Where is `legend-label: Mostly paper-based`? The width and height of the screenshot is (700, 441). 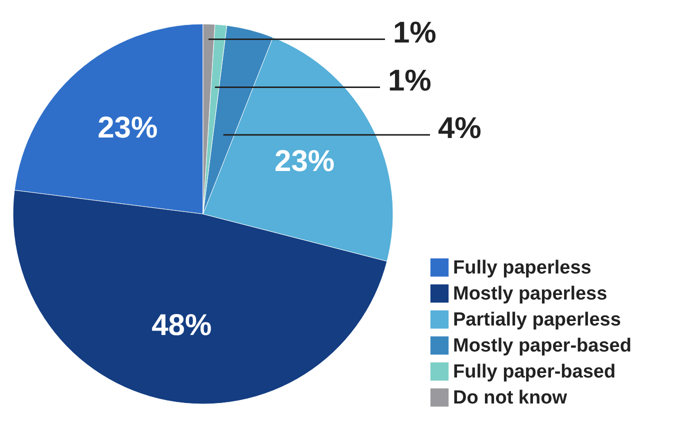
legend-label: Mostly paper-based is located at coordinates (542, 346).